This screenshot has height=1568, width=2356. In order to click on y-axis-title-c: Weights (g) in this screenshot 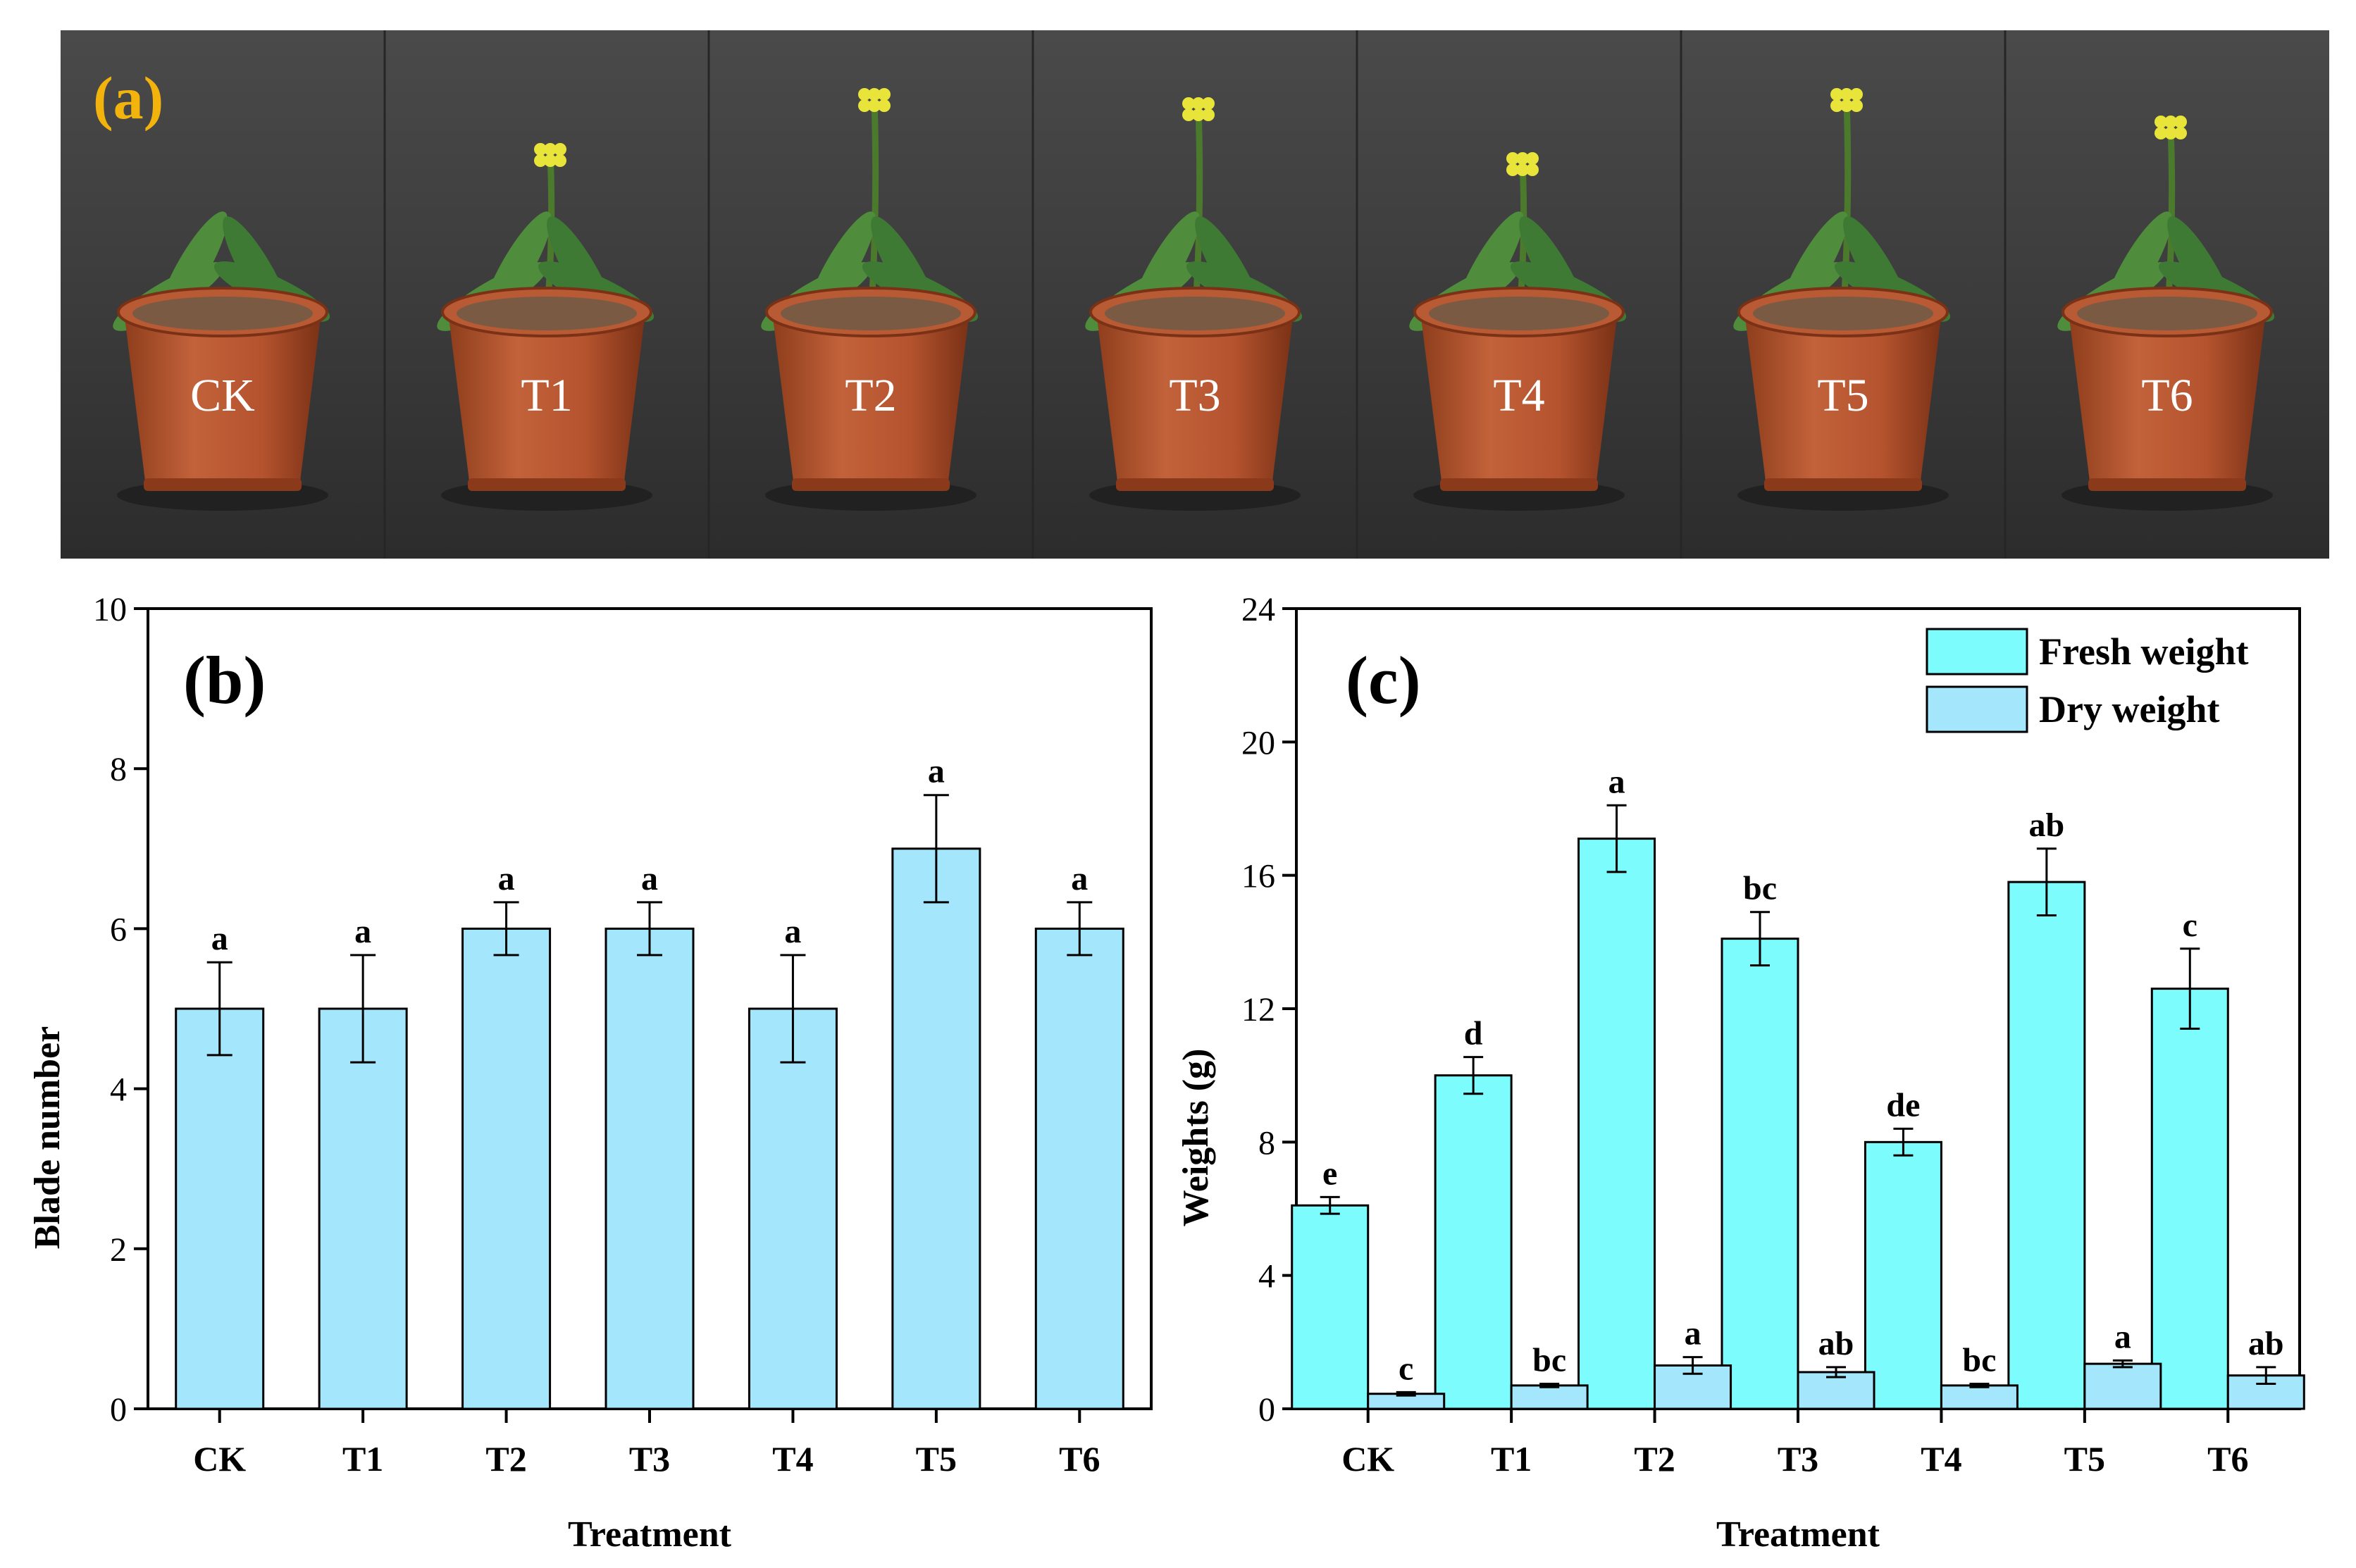, I will do `click(1196, 1138)`.